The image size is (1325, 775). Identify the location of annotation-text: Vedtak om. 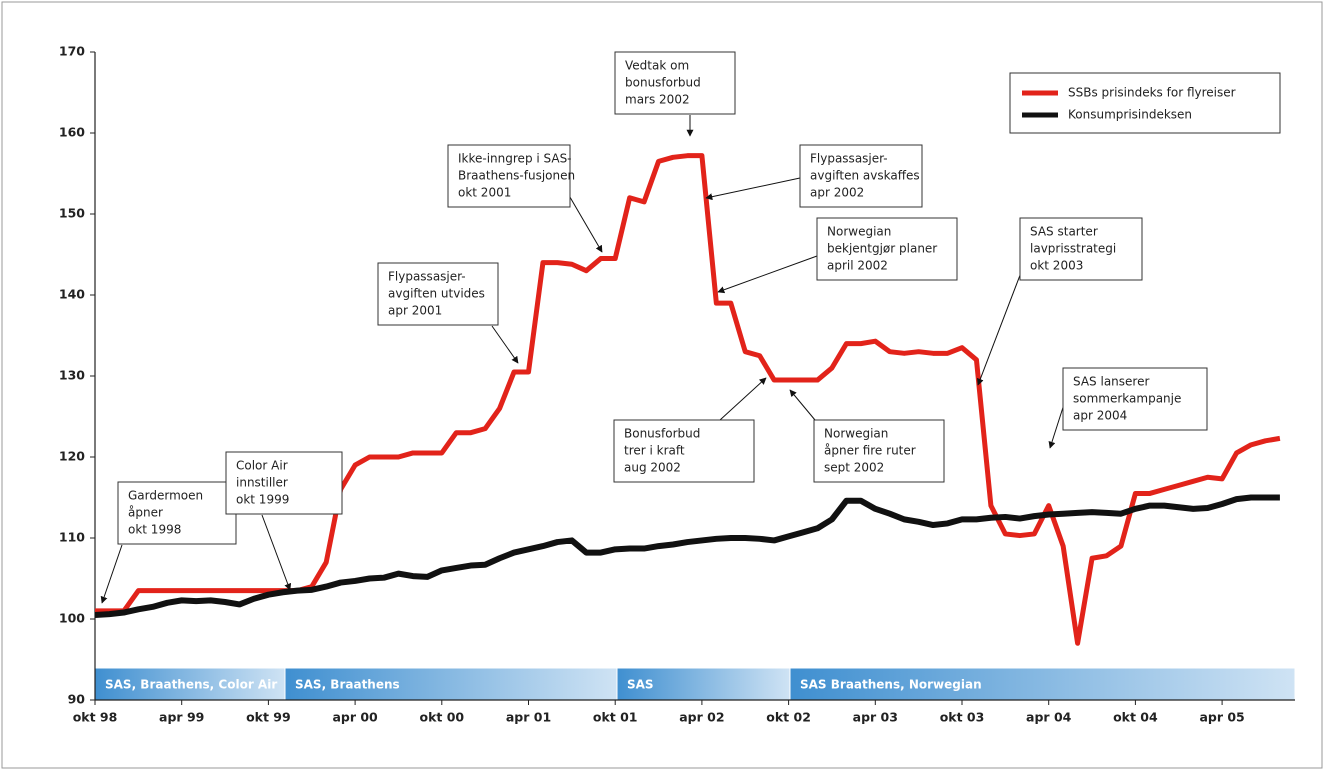
(657, 66).